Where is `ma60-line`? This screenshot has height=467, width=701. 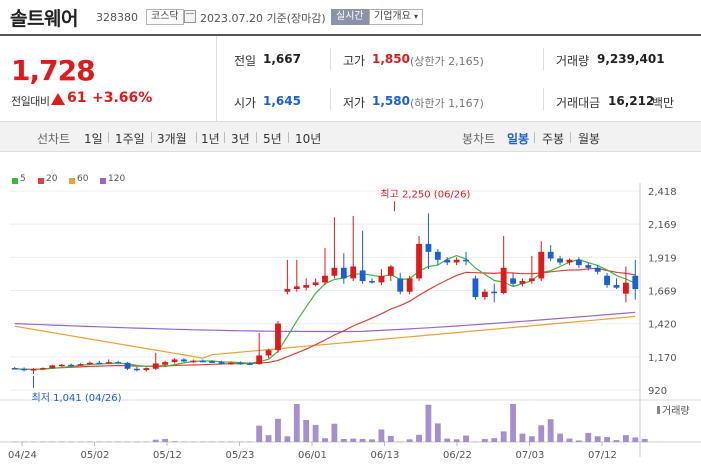
ma60-line is located at coordinates (325, 337).